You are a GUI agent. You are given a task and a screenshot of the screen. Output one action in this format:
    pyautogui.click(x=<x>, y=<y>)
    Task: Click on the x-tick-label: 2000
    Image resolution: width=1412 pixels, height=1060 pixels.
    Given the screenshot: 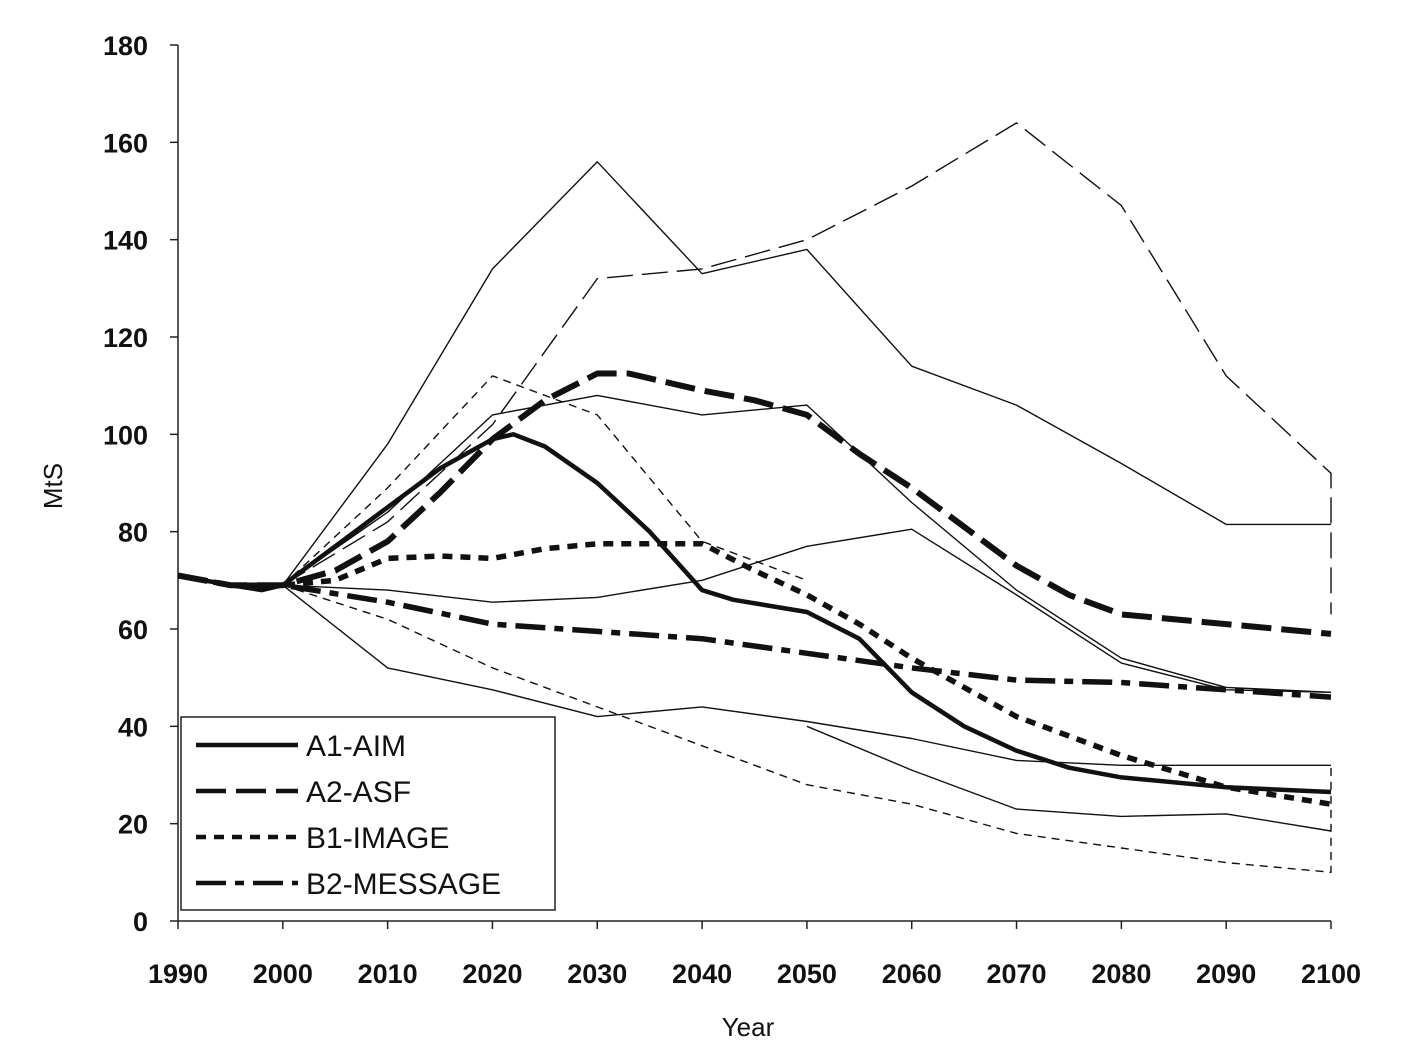 What is the action you would take?
    pyautogui.click(x=283, y=974)
    